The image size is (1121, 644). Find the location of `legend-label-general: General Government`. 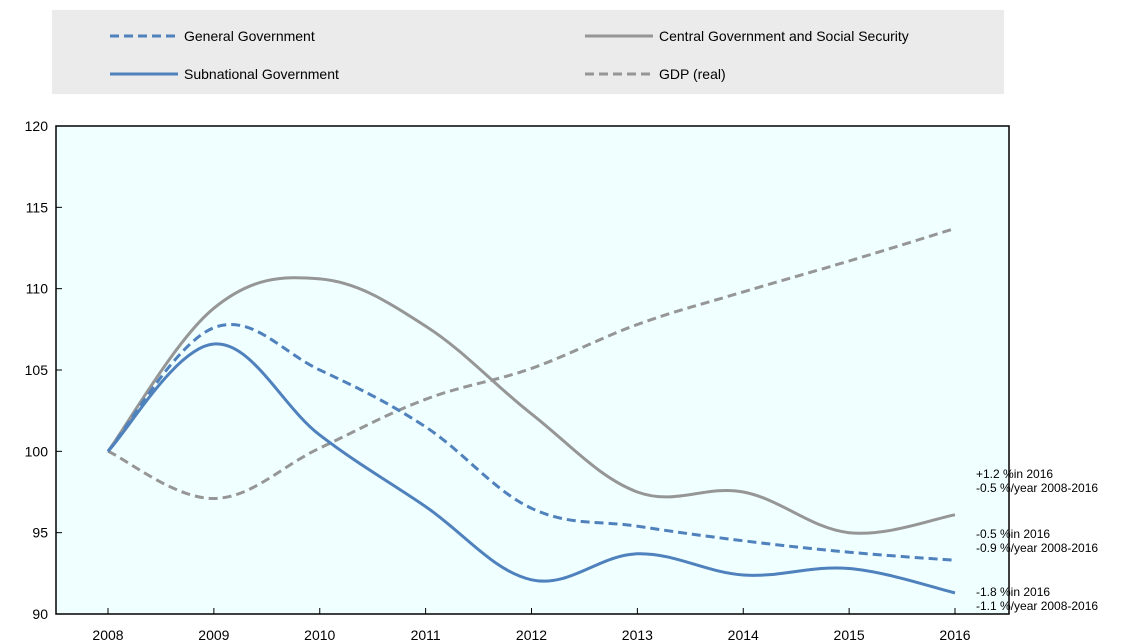

legend-label-general: General Government is located at coordinates (249, 36).